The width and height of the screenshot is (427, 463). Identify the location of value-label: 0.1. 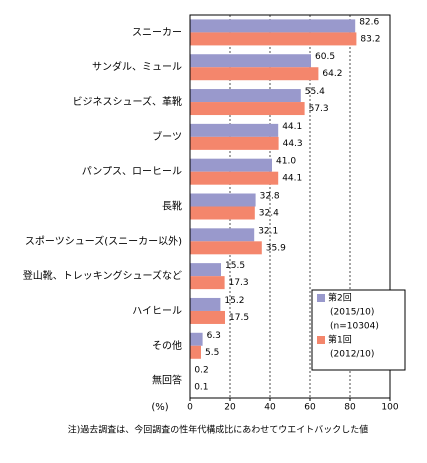
(201, 388).